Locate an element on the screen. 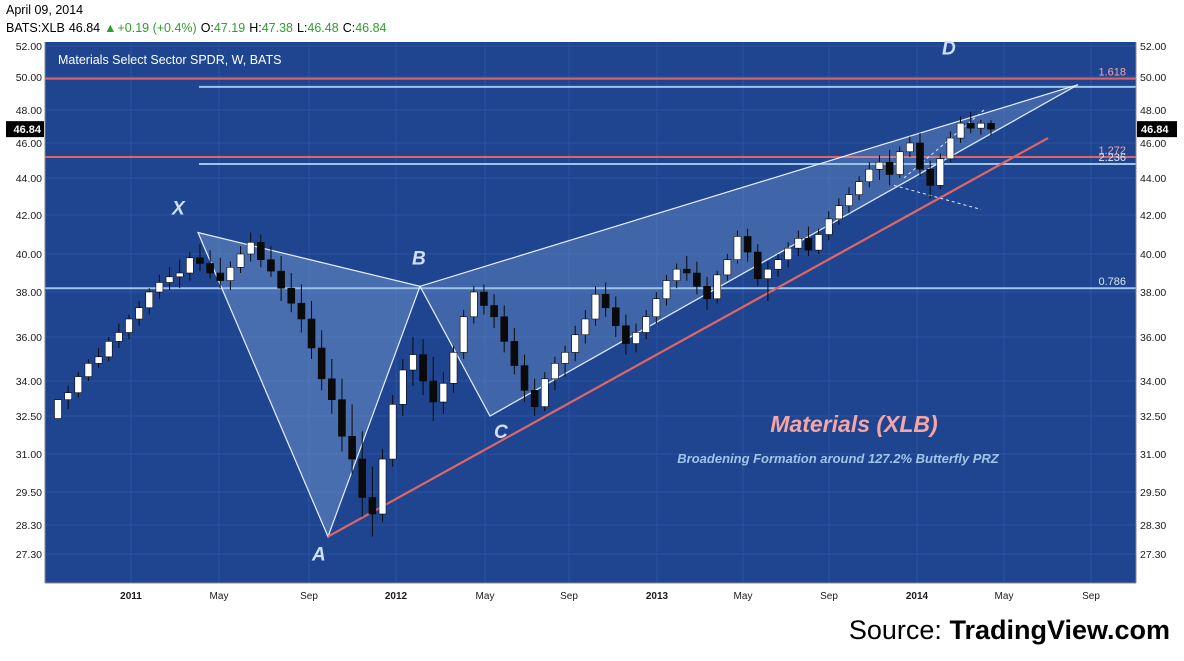 The height and width of the screenshot is (661, 1184). level-label: 1.272 is located at coordinates (1112, 151).